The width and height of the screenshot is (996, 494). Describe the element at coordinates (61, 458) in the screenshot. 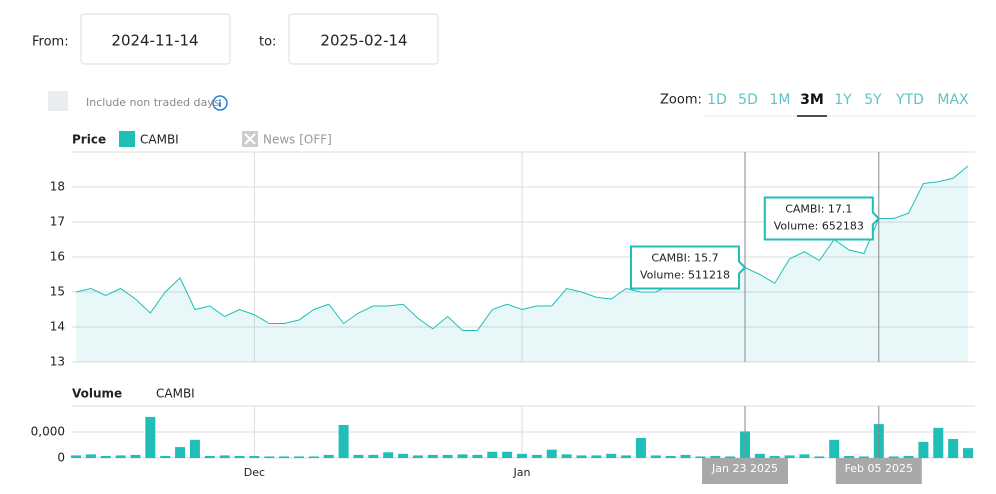

I see `y-tick-label: 0` at that location.